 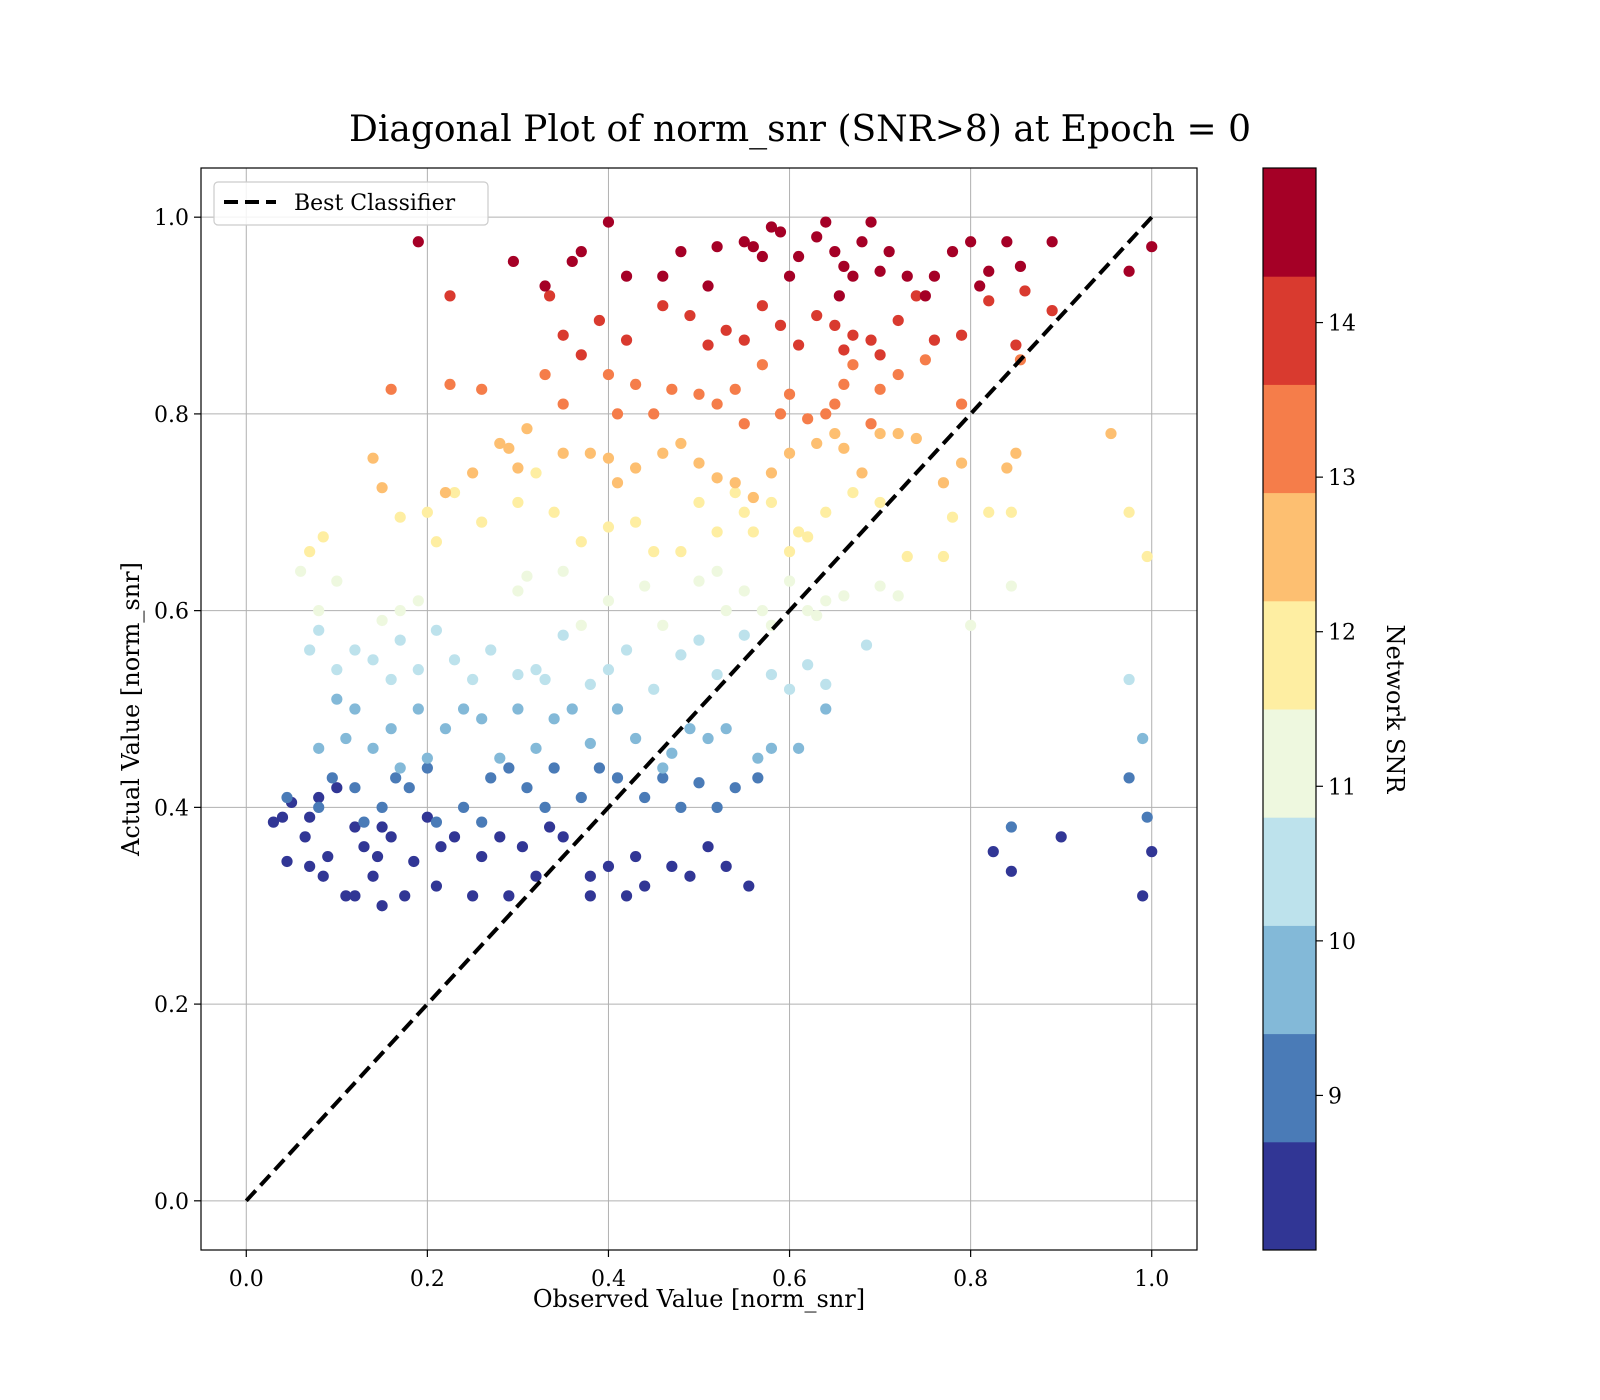 I want to click on colorbar: 9 10 11 12 13 14 Network SNR, so click(x=1335, y=709).